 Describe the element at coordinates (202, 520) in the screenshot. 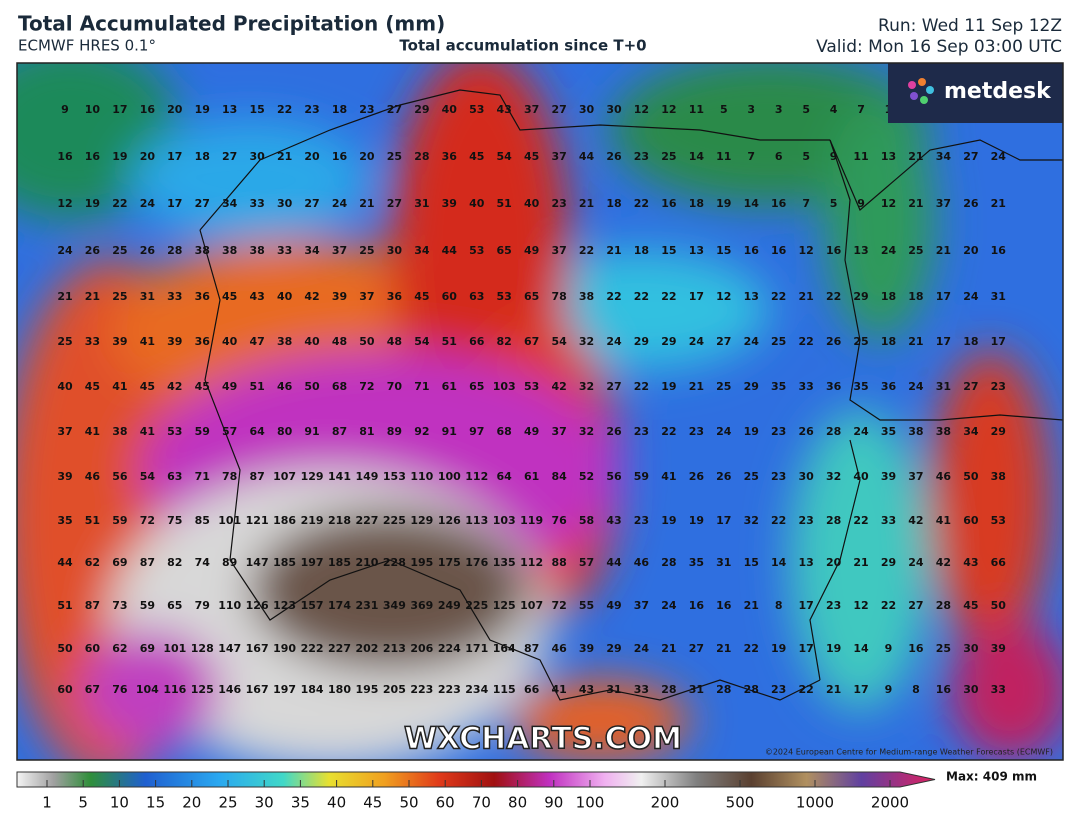

I see `grid-value: 85` at that location.